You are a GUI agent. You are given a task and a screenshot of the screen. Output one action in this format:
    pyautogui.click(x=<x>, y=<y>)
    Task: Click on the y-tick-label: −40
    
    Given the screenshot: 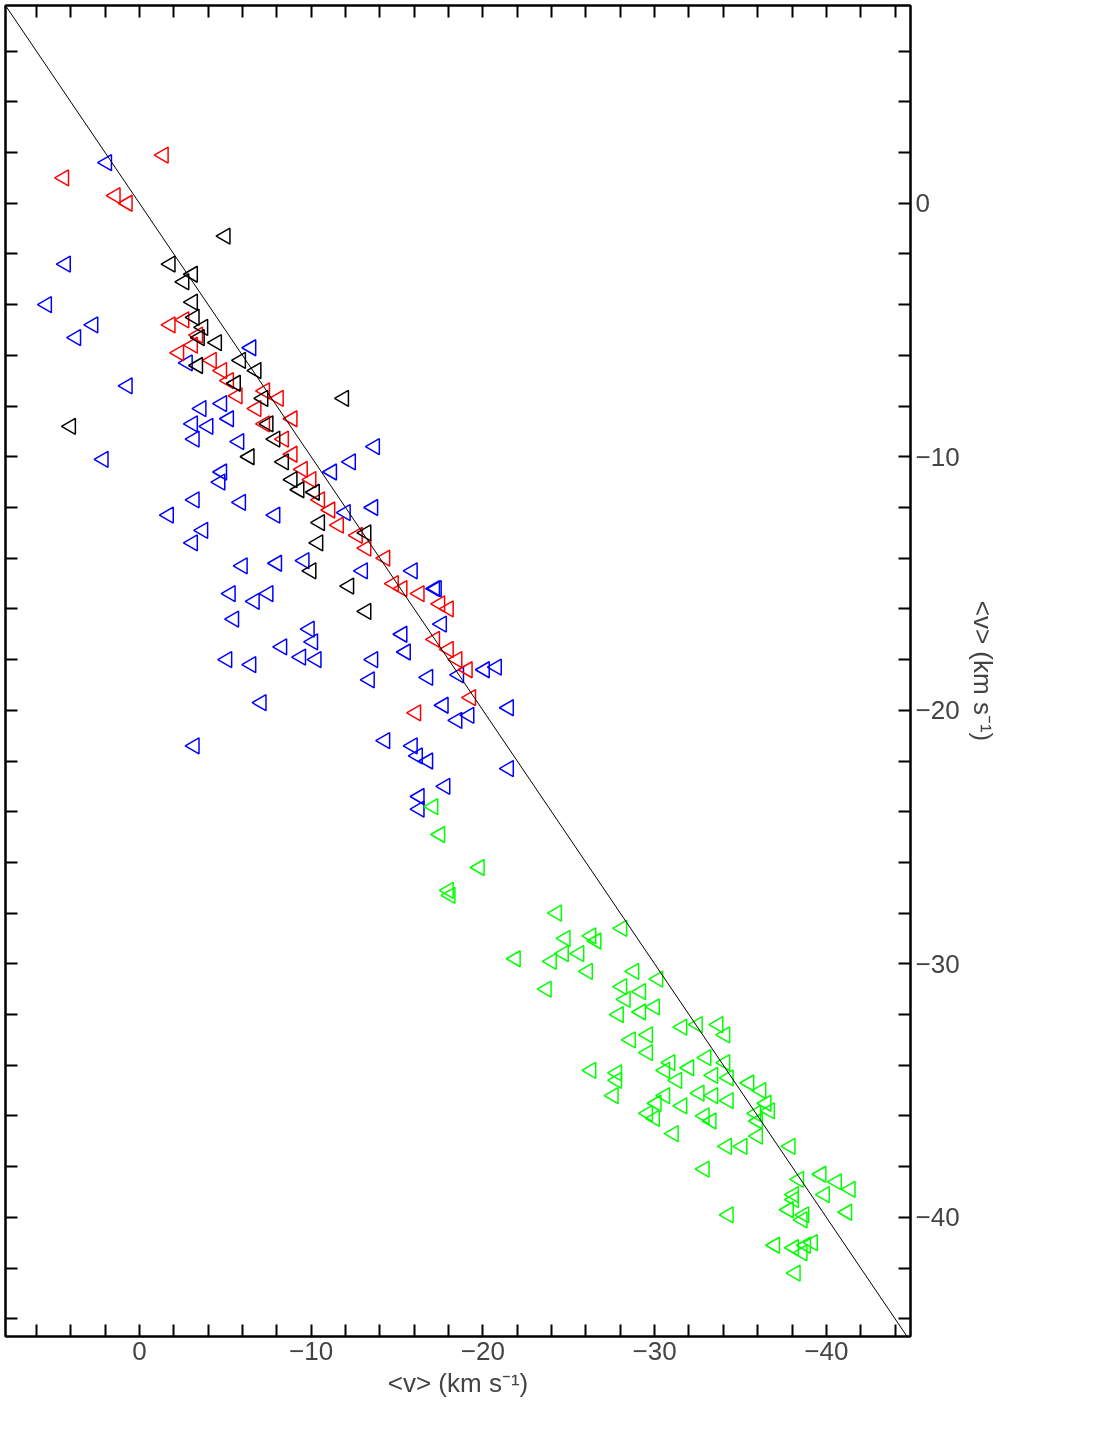 What is the action you would take?
    pyautogui.click(x=937, y=1217)
    